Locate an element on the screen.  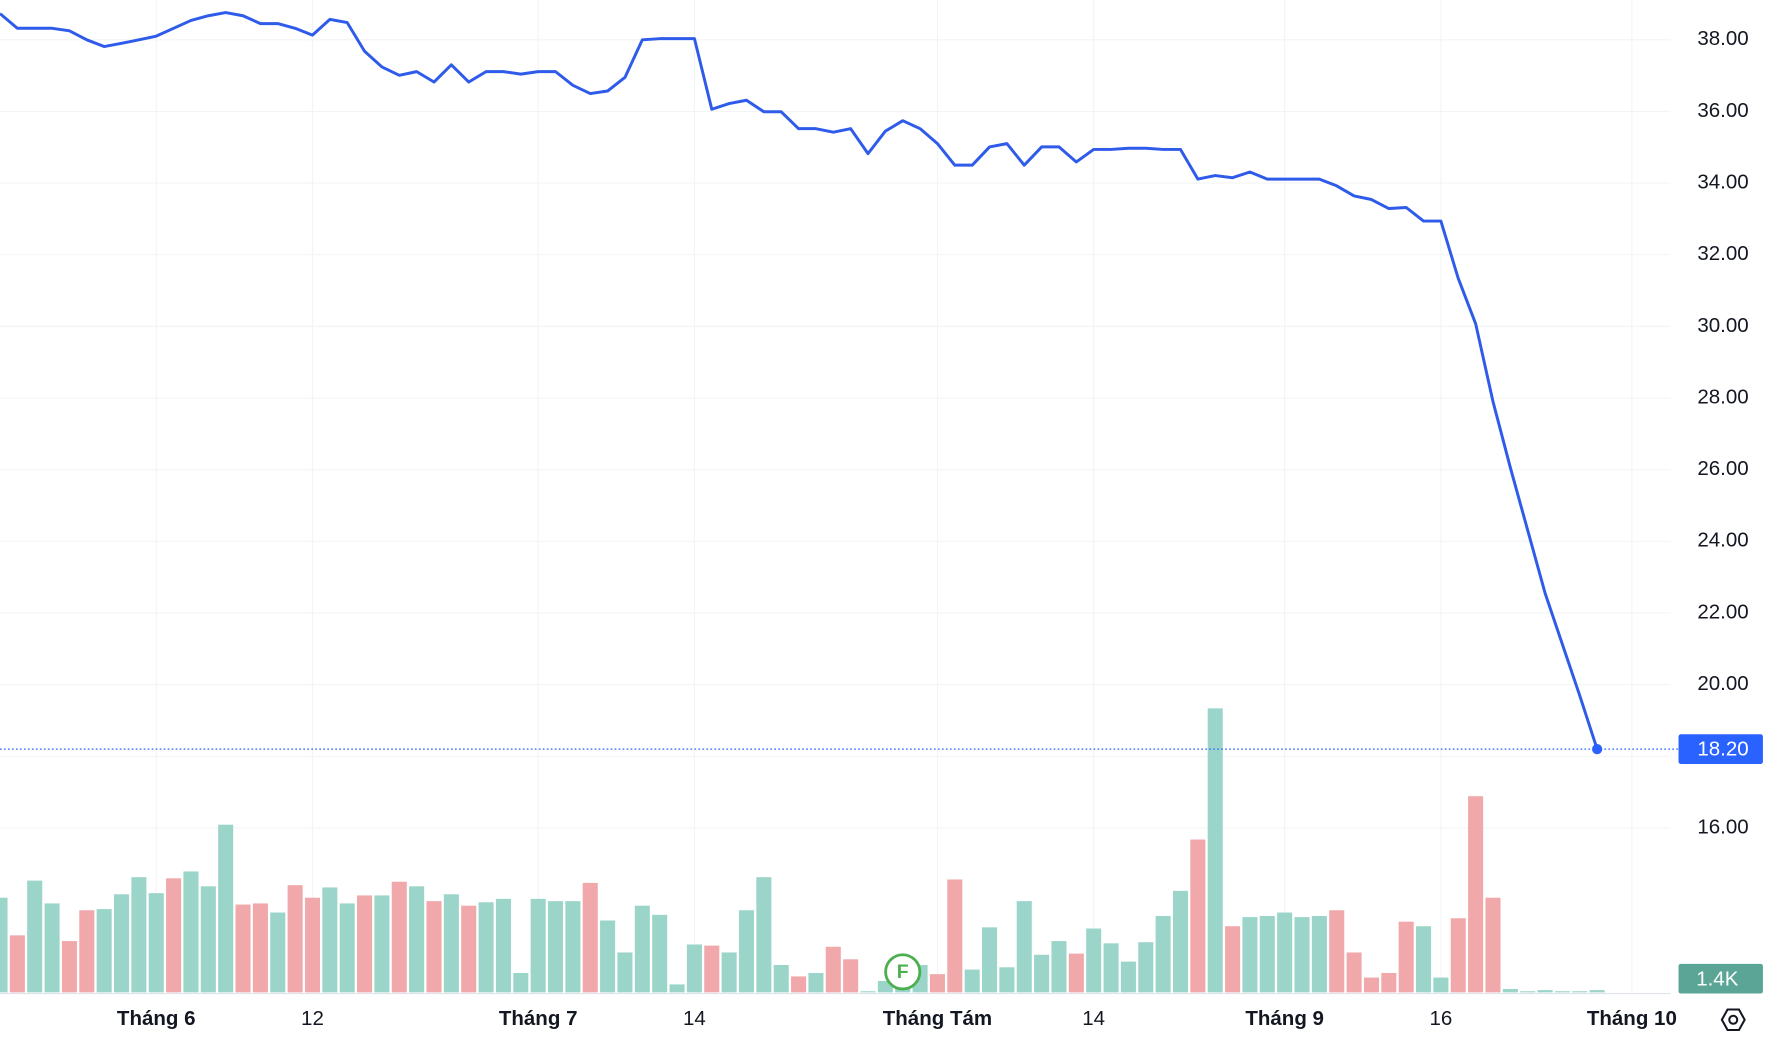
y-tick-label: 26.00 is located at coordinates (1722, 468).